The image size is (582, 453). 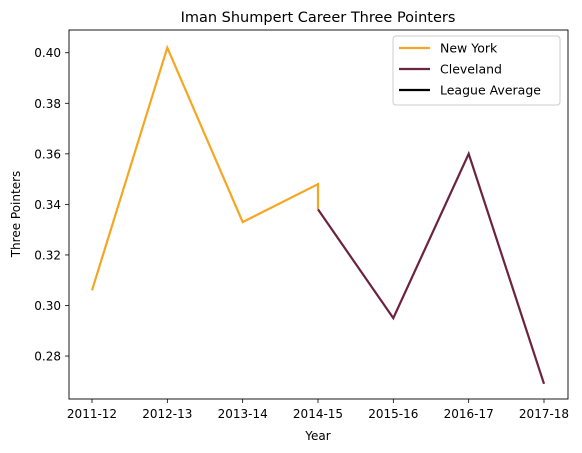 What do you see at coordinates (544, 414) in the screenshot?
I see `x-tick-label: 2017-18` at bounding box center [544, 414].